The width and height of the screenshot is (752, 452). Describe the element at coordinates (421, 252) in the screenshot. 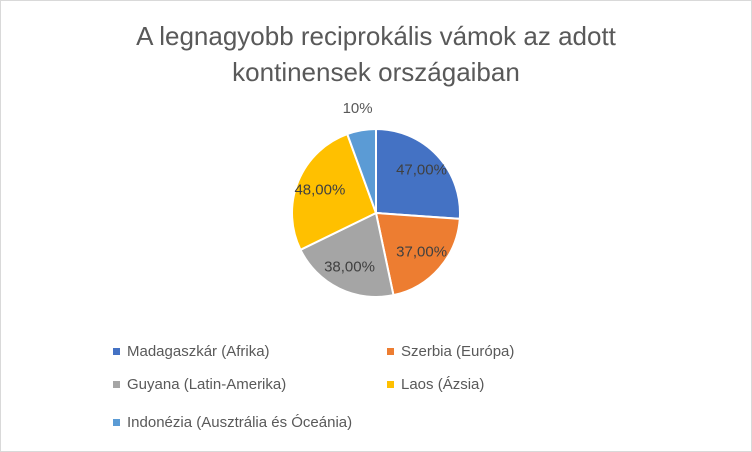

I see `data-label-2: 37,00%` at that location.